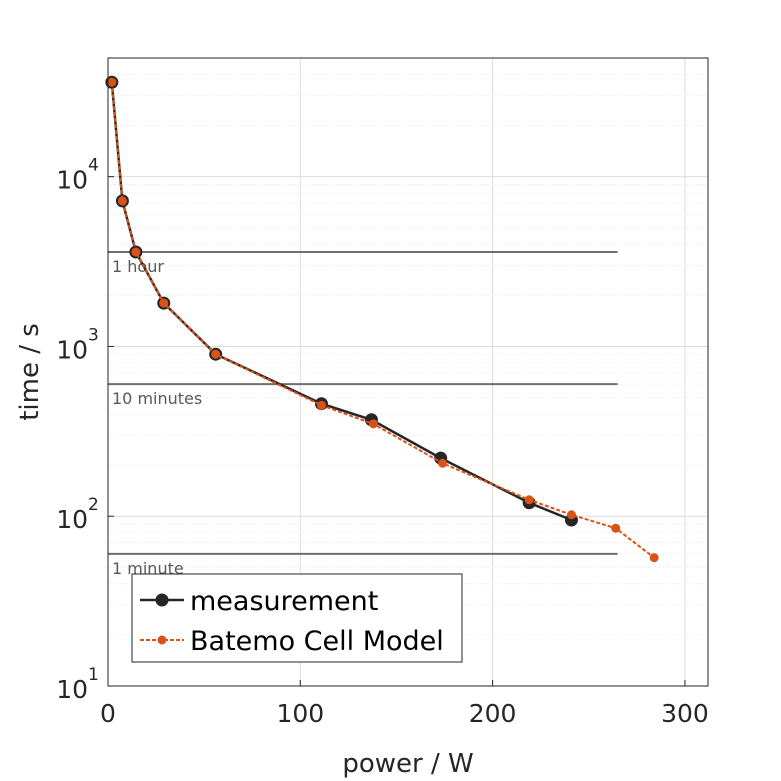 This screenshot has width=781, height=781. What do you see at coordinates (93, 335) in the screenshot?
I see `y-tick-exponent: 3` at bounding box center [93, 335].